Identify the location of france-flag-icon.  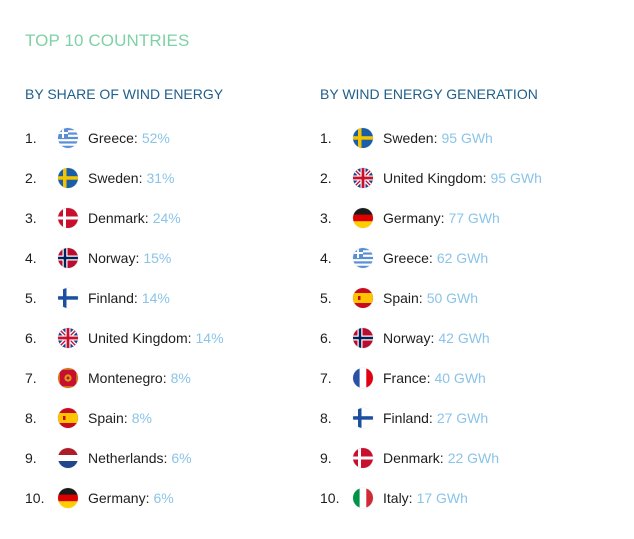
(363, 378).